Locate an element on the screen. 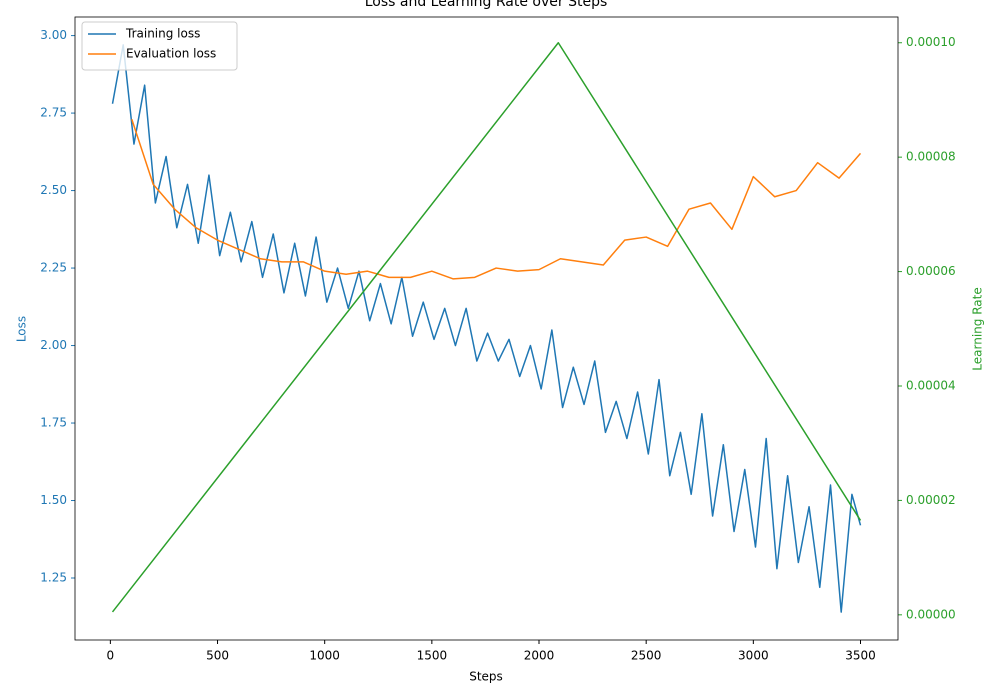  y-tick-label: 2.25 is located at coordinates (53, 268).